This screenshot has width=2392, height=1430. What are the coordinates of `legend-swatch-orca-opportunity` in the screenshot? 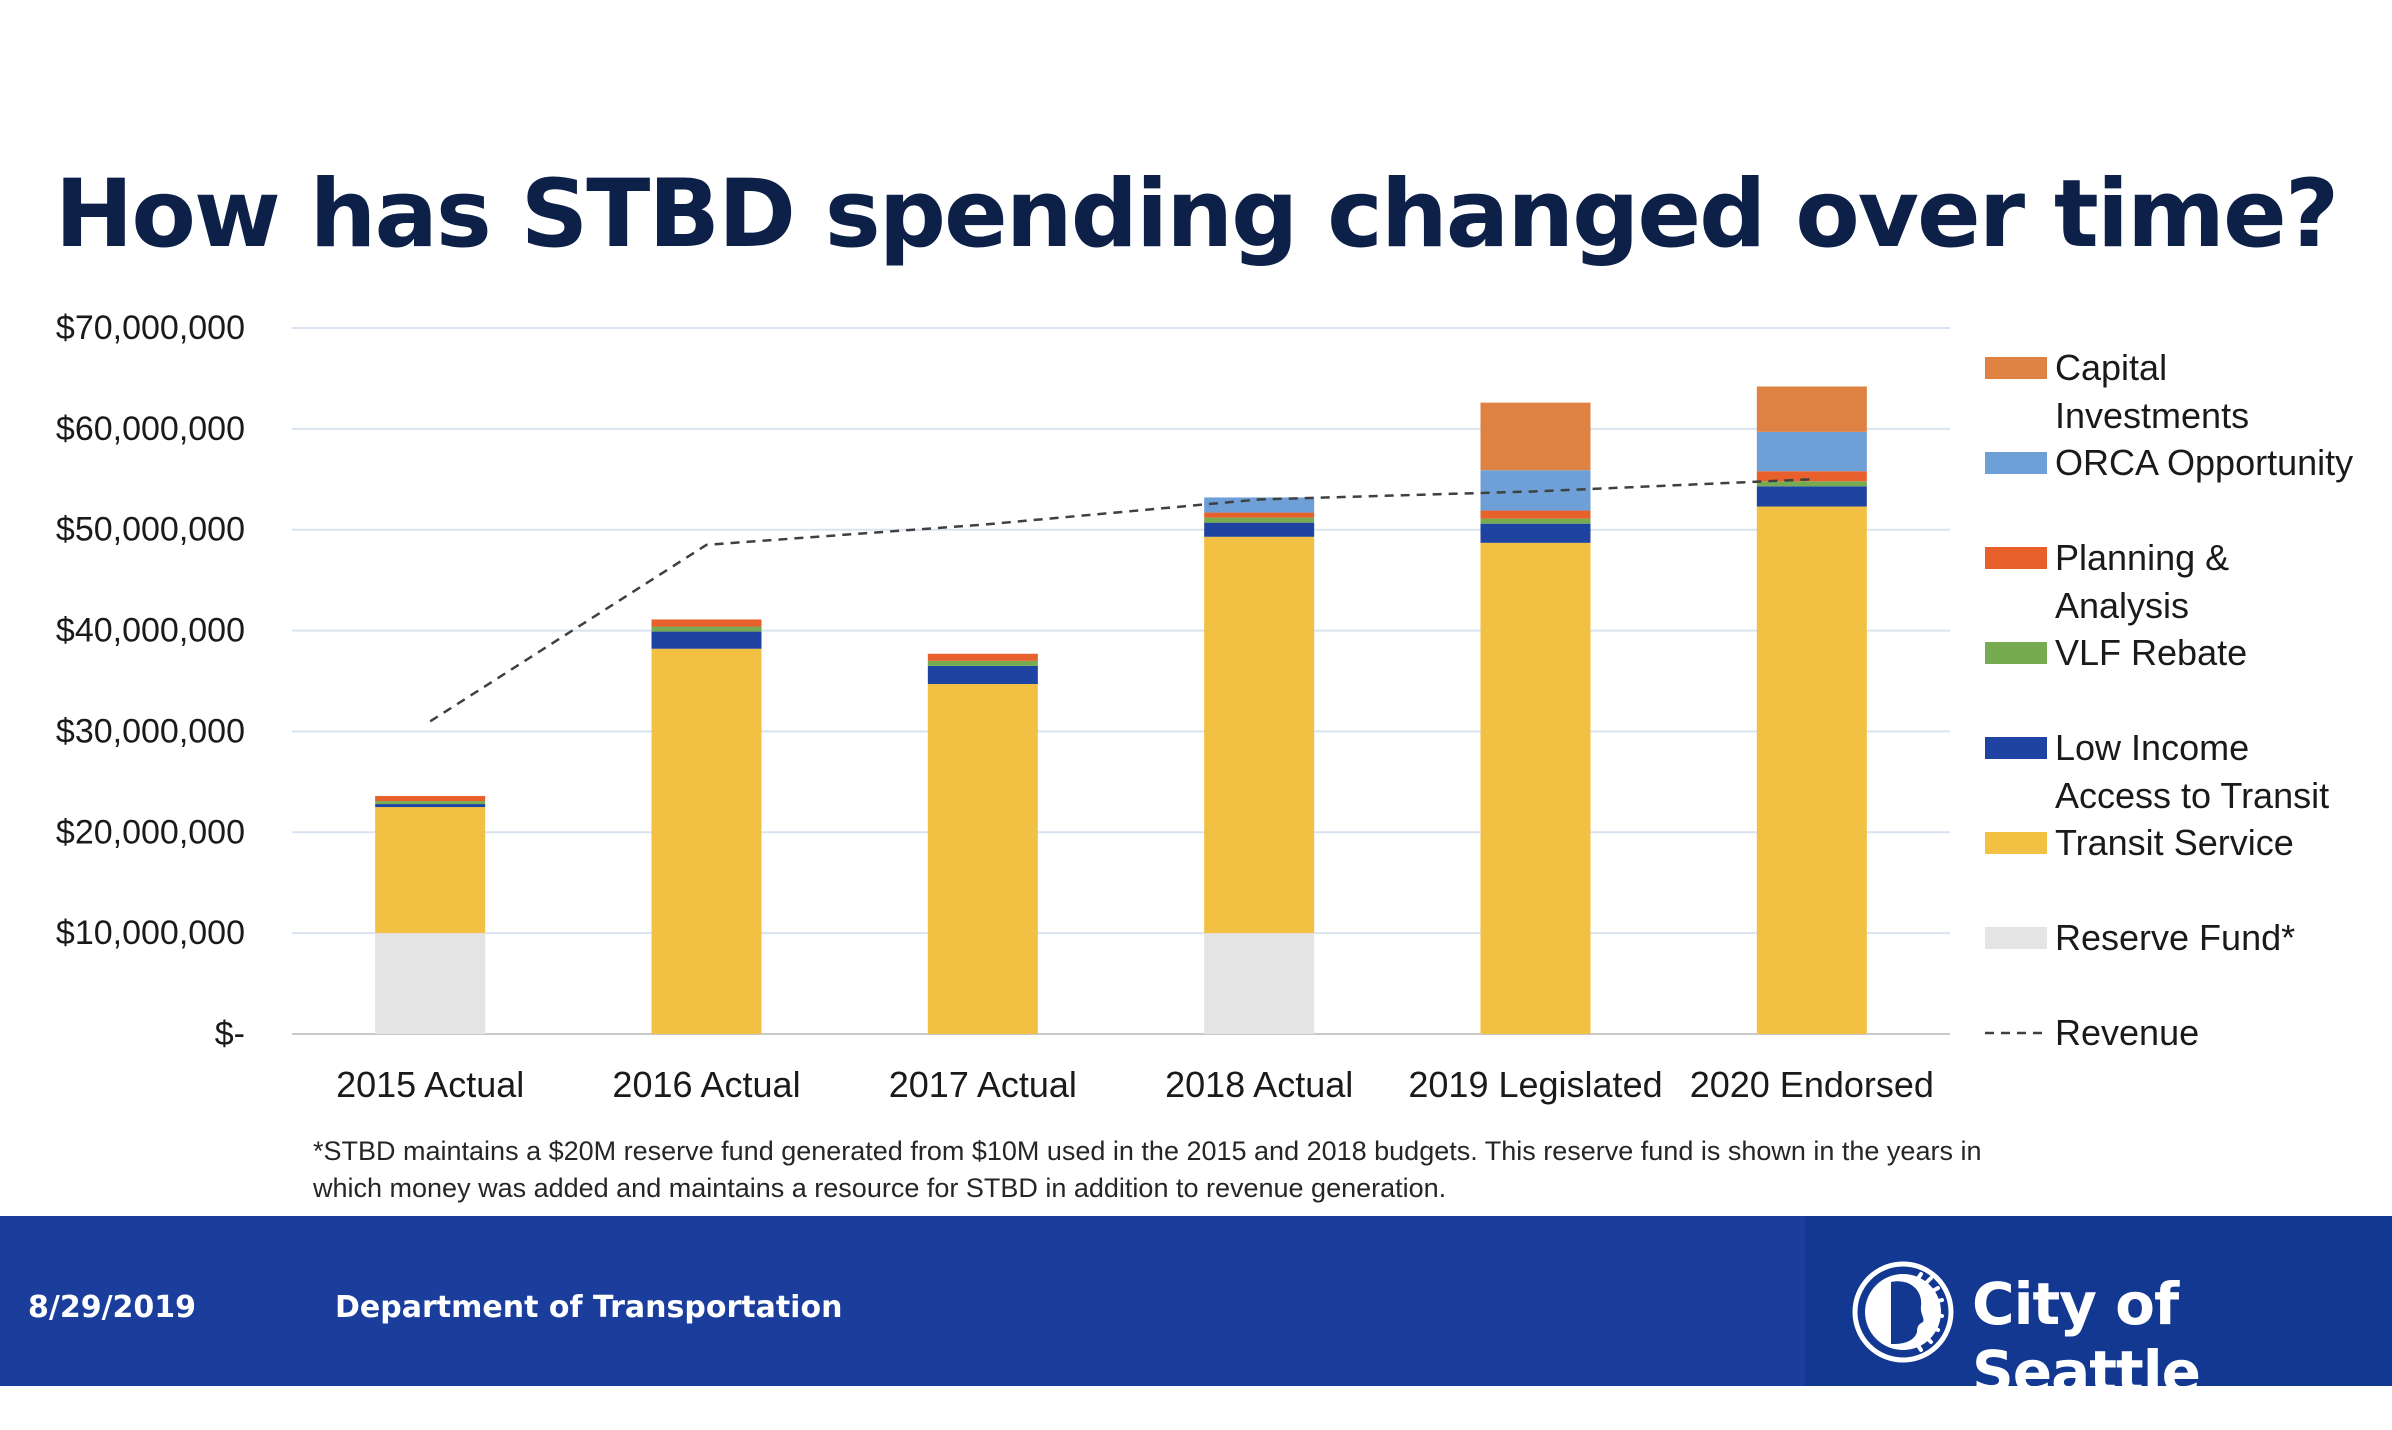 It's located at (2016, 463).